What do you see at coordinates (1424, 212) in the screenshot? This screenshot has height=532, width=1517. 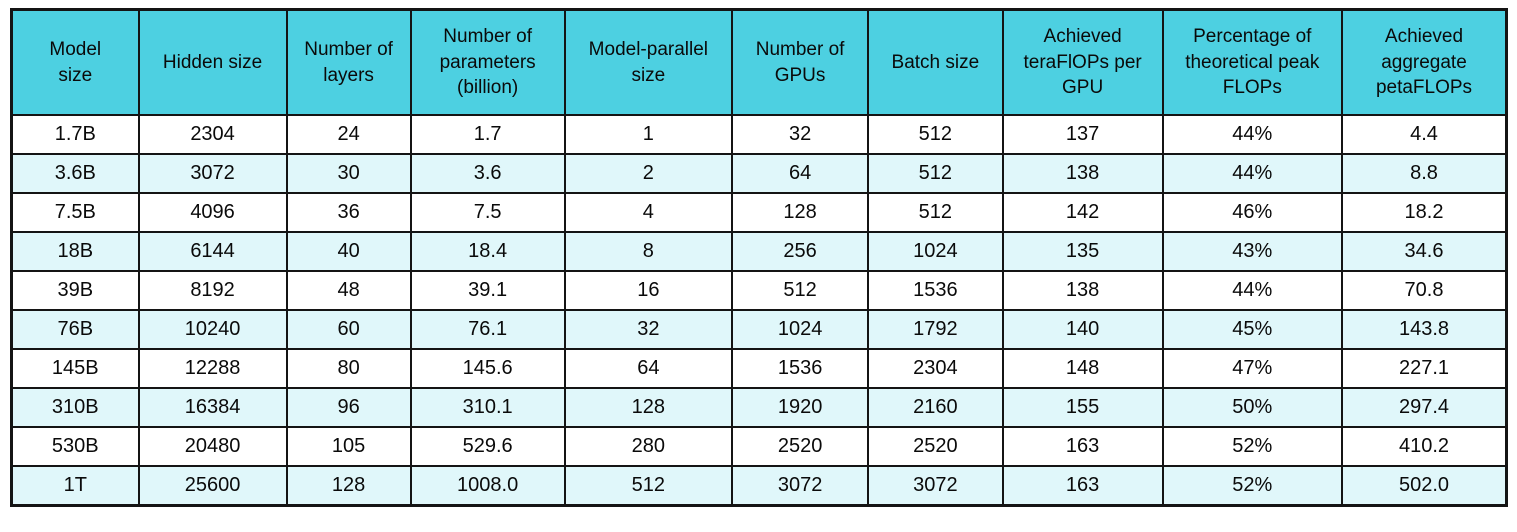 I see `table-cell: 18.2` at bounding box center [1424, 212].